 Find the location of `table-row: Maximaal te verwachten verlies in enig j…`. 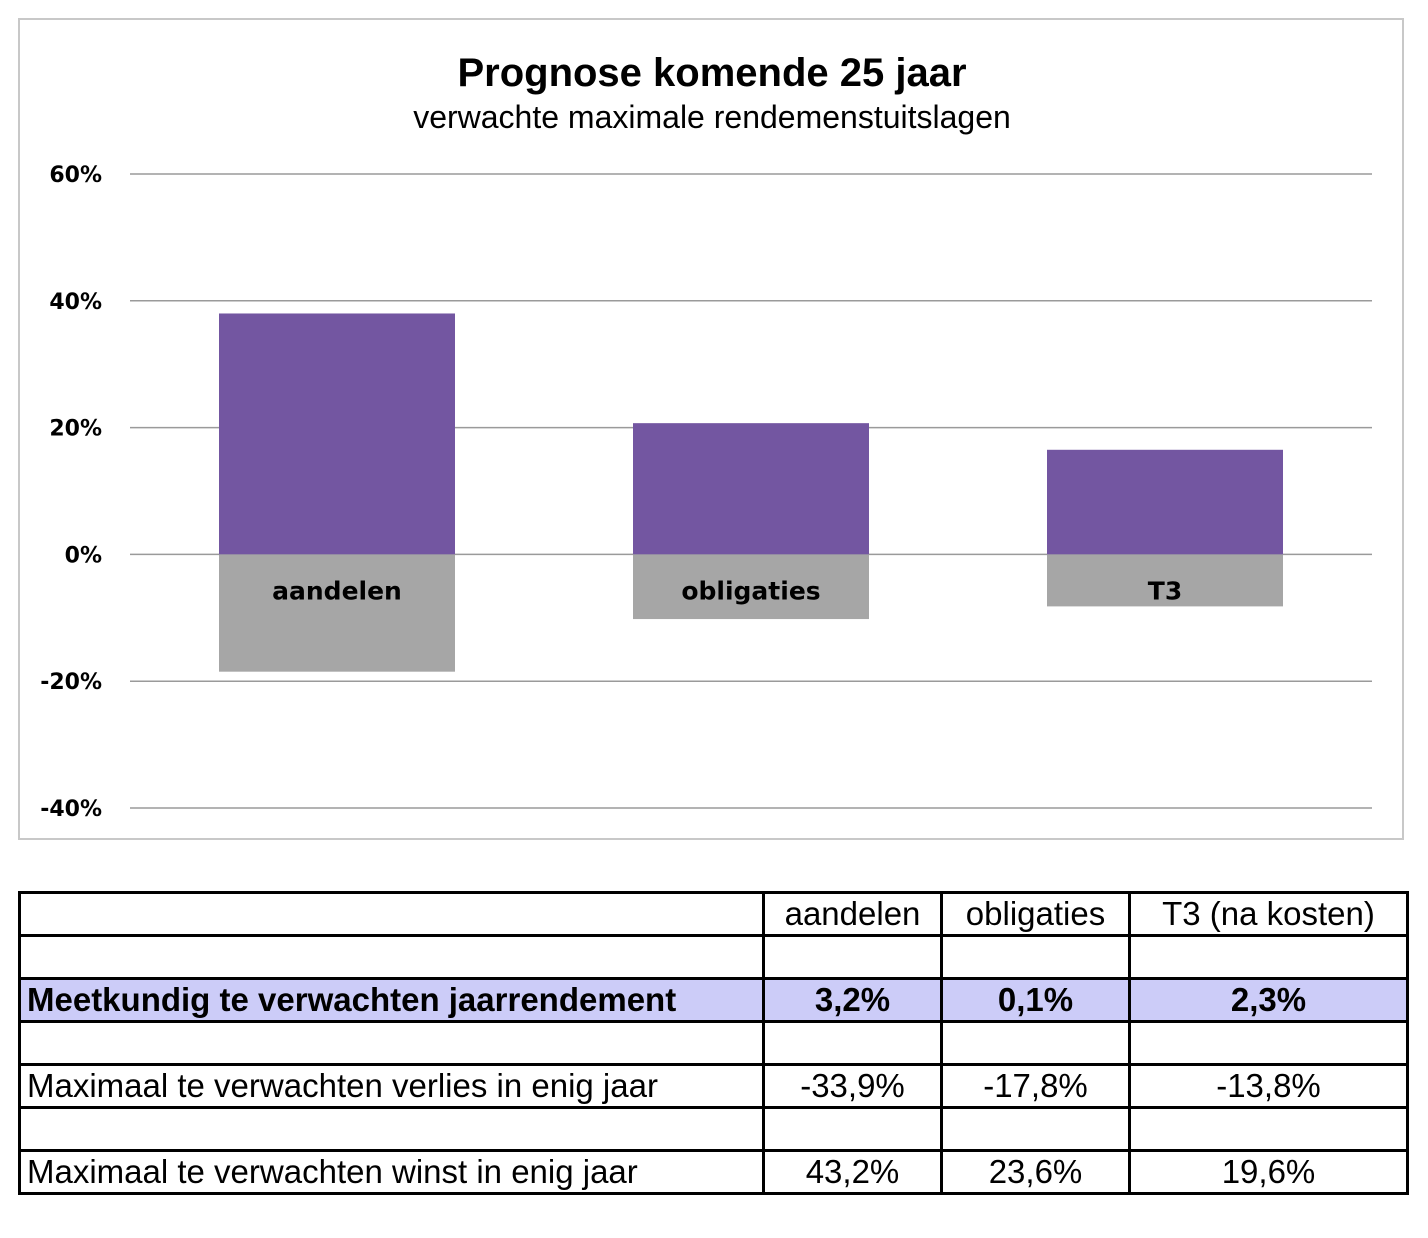

table-row: Maximaal te verwachten verlies in enig j… is located at coordinates (713, 1086).